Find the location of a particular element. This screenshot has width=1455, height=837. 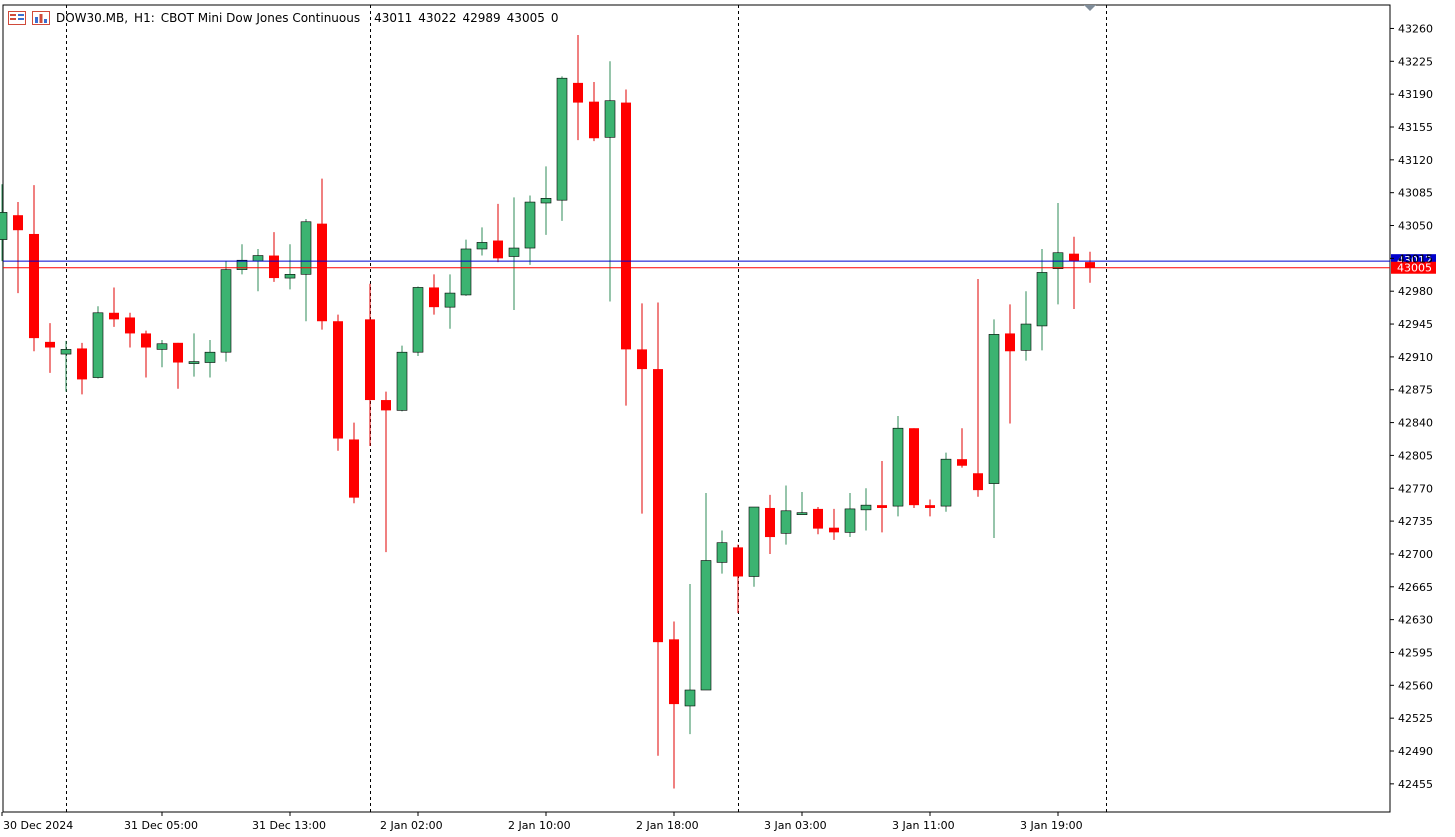

y-tick-label: 42525 is located at coordinates (1415, 718).